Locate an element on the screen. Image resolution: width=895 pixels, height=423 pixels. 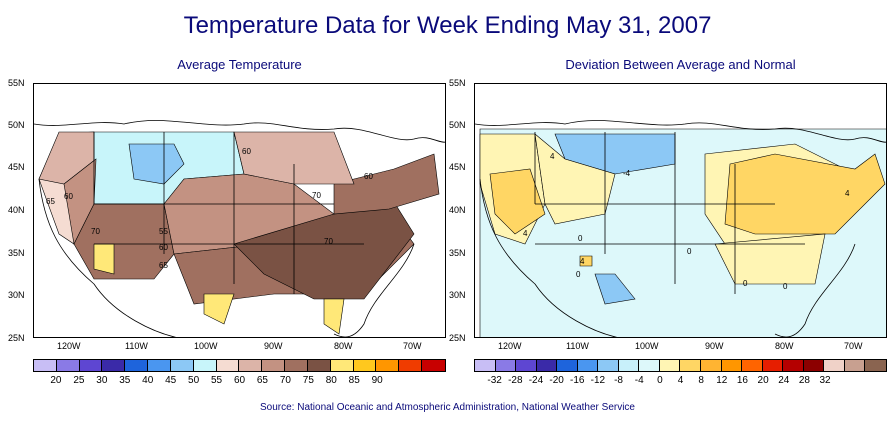
right-lon-label: 110W is located at coordinates (577, 346).